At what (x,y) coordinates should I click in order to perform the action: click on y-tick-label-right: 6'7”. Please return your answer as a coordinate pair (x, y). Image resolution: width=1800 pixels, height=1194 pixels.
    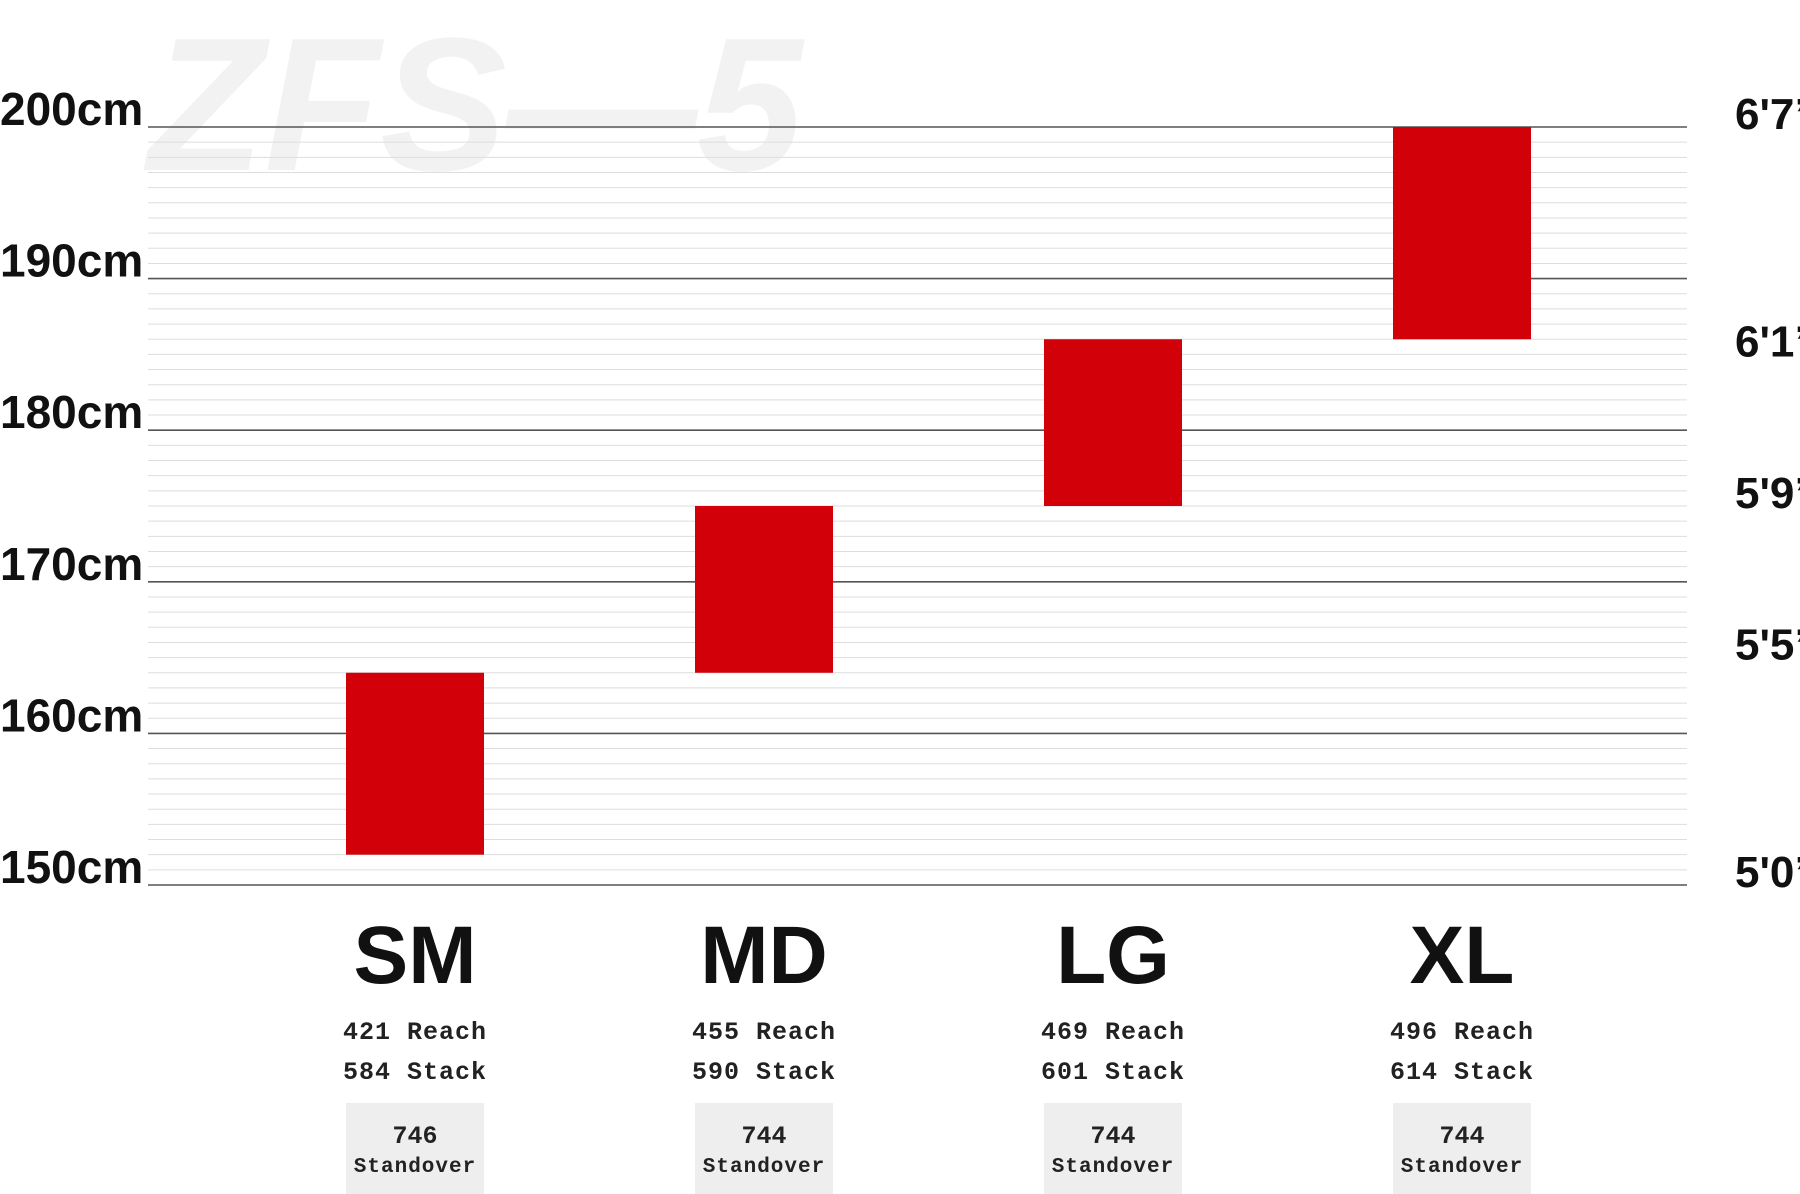
    Looking at the image, I should click on (1767, 114).